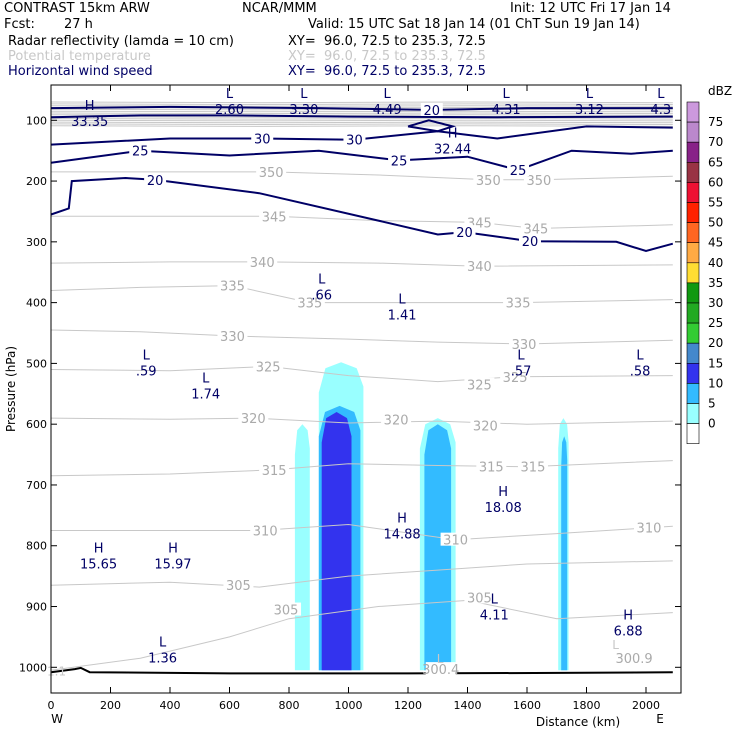 The height and width of the screenshot is (740, 740). What do you see at coordinates (146, 371) in the screenshot?
I see `extremum-value: .59` at bounding box center [146, 371].